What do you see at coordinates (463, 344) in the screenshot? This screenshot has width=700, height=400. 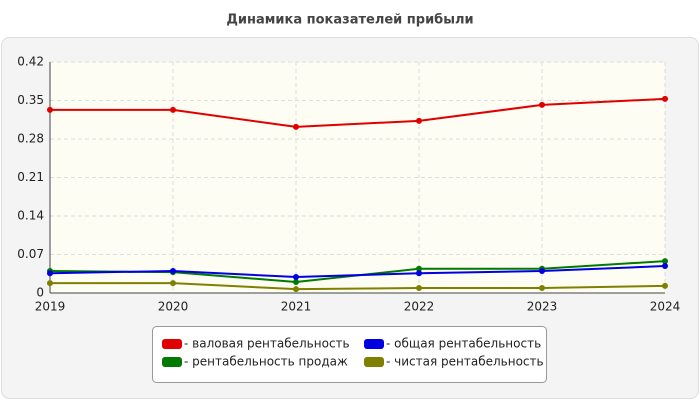 I see `legend-label: - общая рентабельность` at bounding box center [463, 344].